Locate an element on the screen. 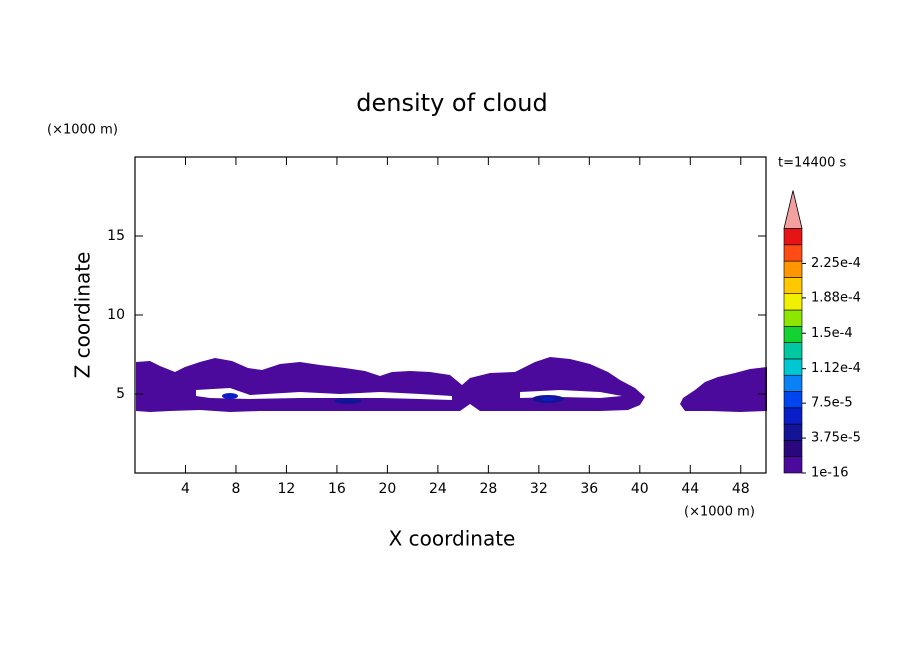  x-tick-label: 8 is located at coordinates (235, 489).